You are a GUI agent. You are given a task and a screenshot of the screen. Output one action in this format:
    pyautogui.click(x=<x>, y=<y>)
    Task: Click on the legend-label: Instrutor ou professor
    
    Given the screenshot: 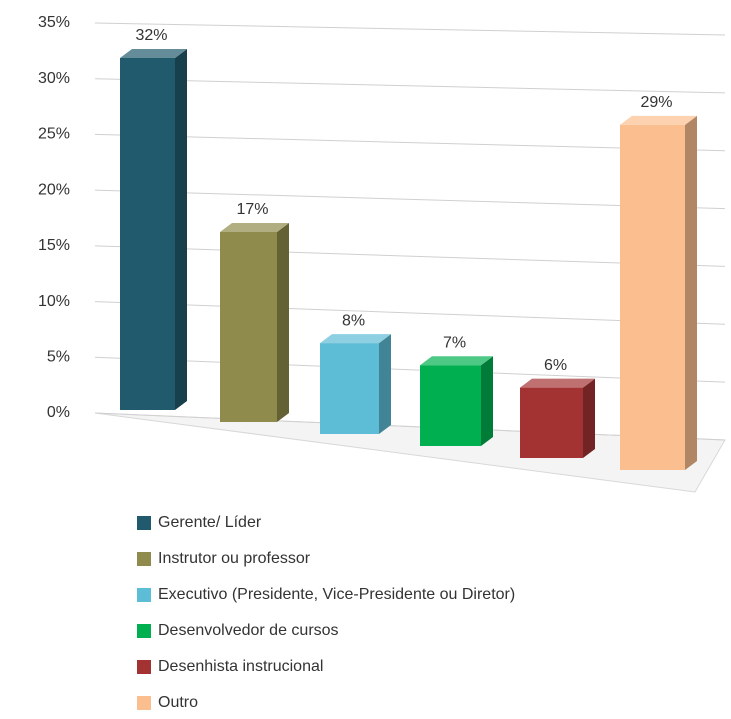 What is the action you would take?
    pyautogui.click(x=234, y=558)
    